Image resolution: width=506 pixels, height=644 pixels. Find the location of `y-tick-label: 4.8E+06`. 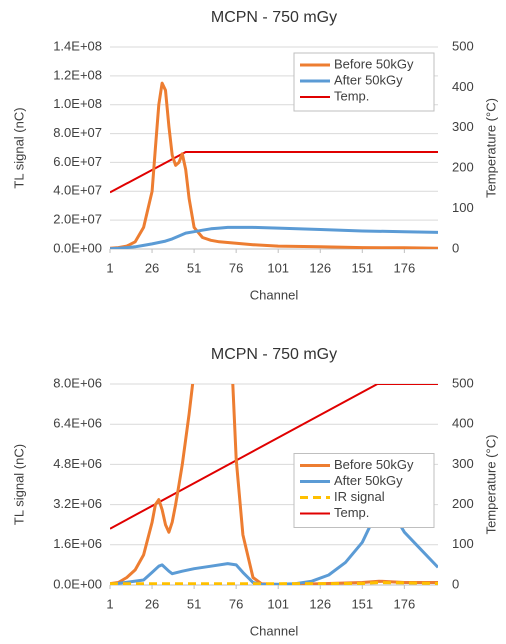

y-tick-label: 4.8E+06 is located at coordinates (77, 463).